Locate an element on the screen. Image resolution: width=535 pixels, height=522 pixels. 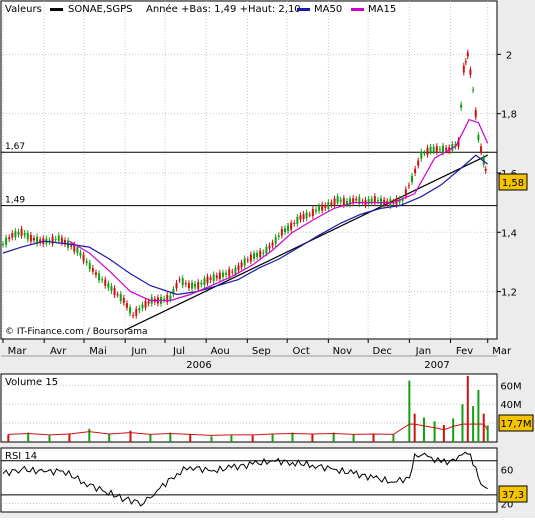
reference-line-label: 1,67 is located at coordinates (15, 147).